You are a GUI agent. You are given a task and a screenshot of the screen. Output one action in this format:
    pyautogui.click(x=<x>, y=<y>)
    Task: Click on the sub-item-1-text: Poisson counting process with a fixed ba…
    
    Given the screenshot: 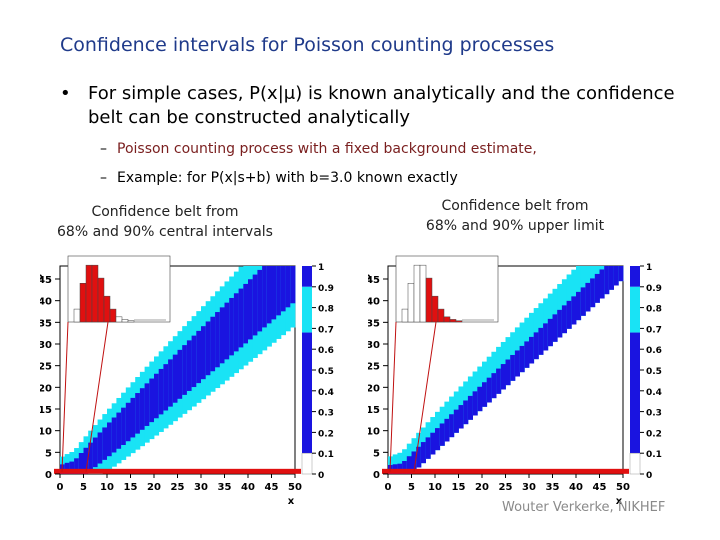 What is the action you would take?
    pyautogui.click(x=327, y=149)
    